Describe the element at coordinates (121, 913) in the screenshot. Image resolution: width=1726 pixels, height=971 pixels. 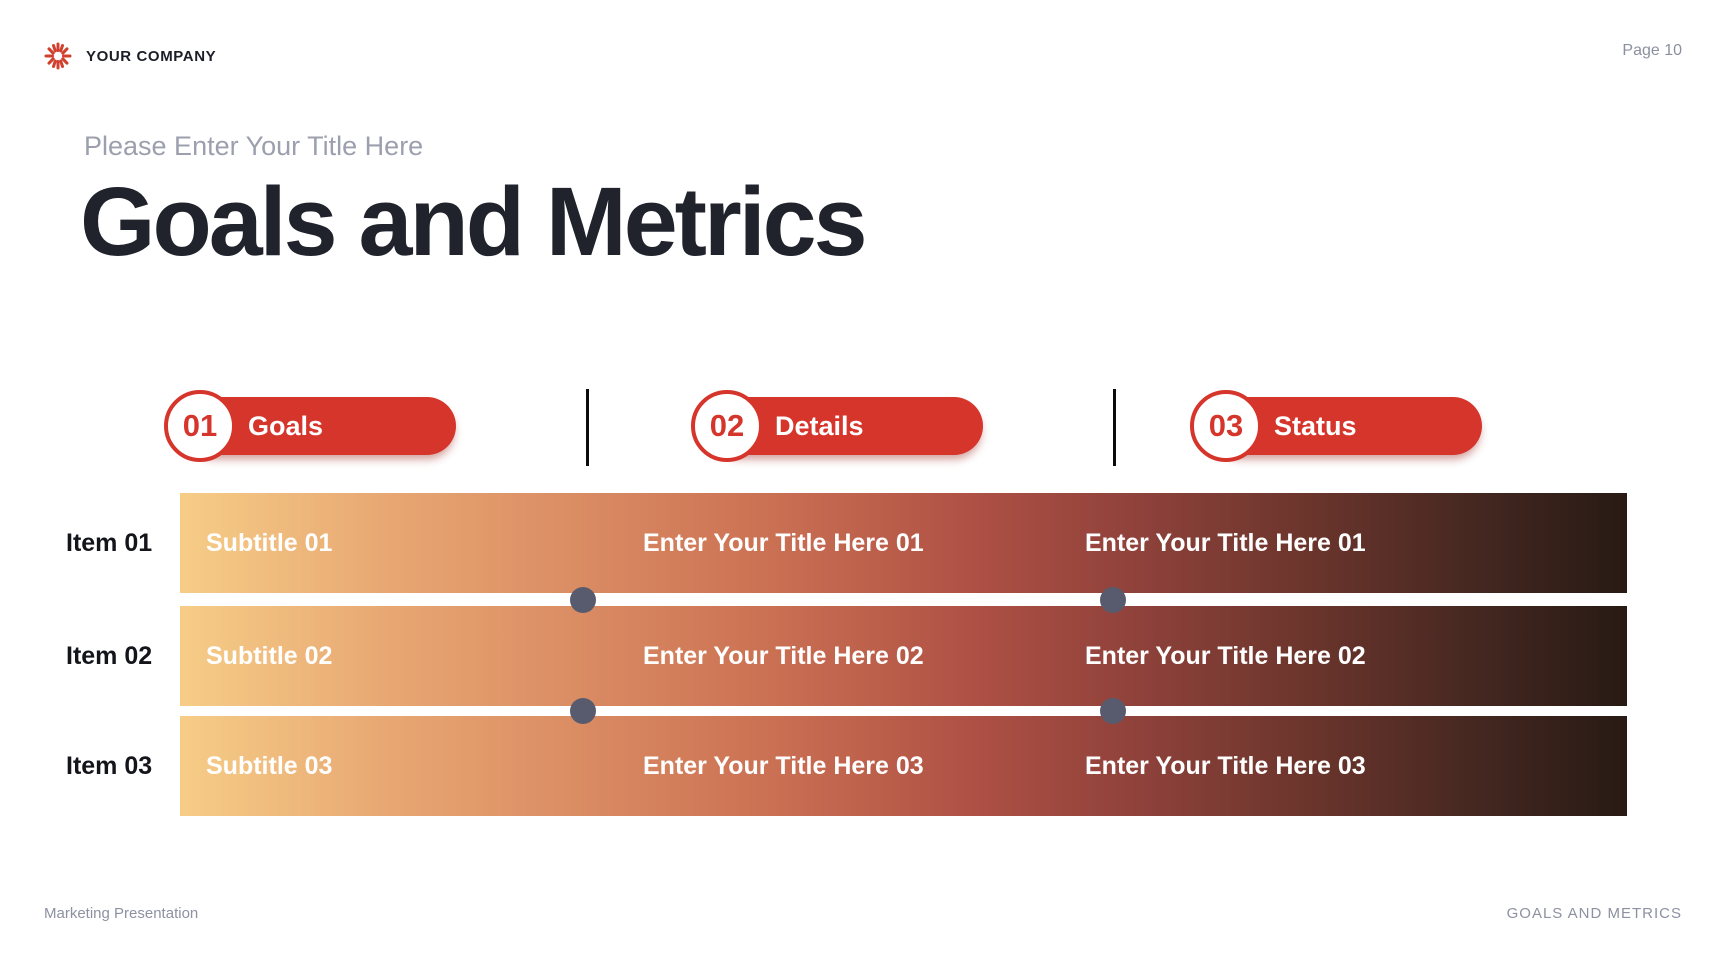
I see `footer-presentation-name: Marketing Presentation` at that location.